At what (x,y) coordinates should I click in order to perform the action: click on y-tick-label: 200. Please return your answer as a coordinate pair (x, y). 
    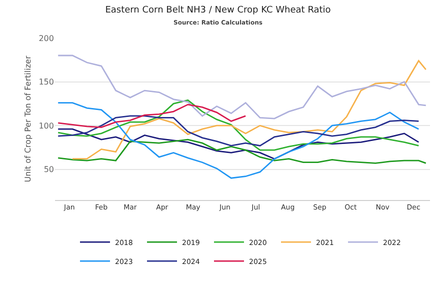
    Looking at the image, I should click on (46, 38).